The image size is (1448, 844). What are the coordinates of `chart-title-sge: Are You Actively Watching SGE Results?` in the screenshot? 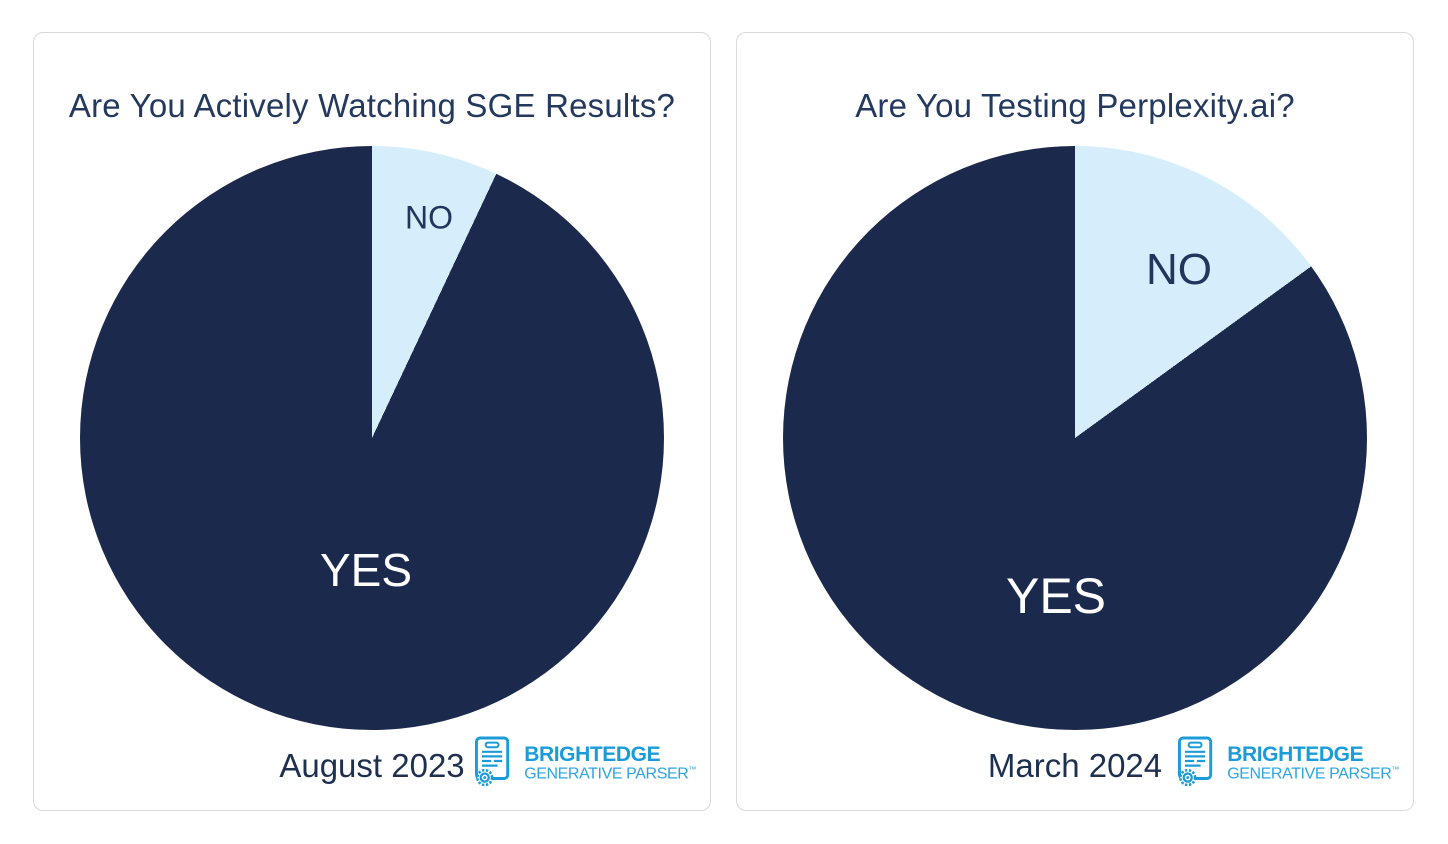 It's located at (372, 105).